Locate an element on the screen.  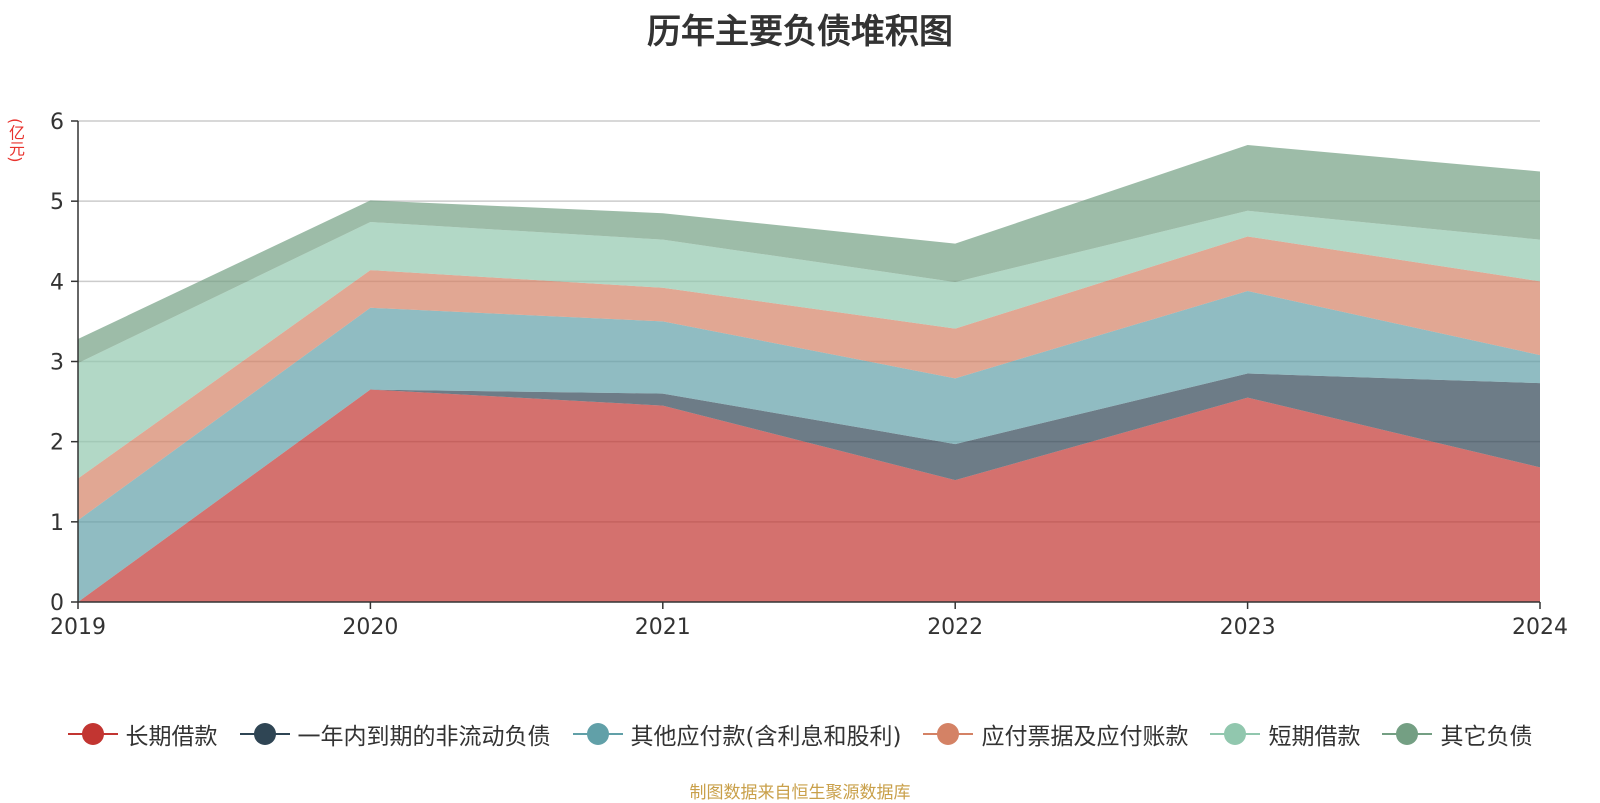
x-tick-label: 2021 is located at coordinates (663, 627).